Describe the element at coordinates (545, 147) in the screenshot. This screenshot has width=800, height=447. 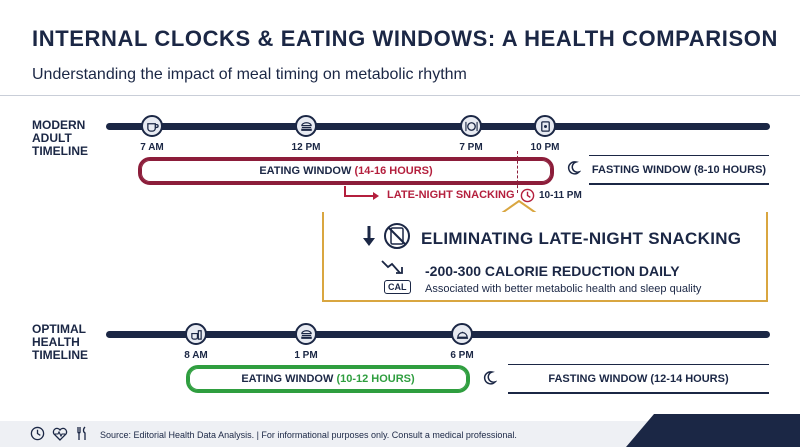
I see `modern-time-10pm: 10 PM` at that location.